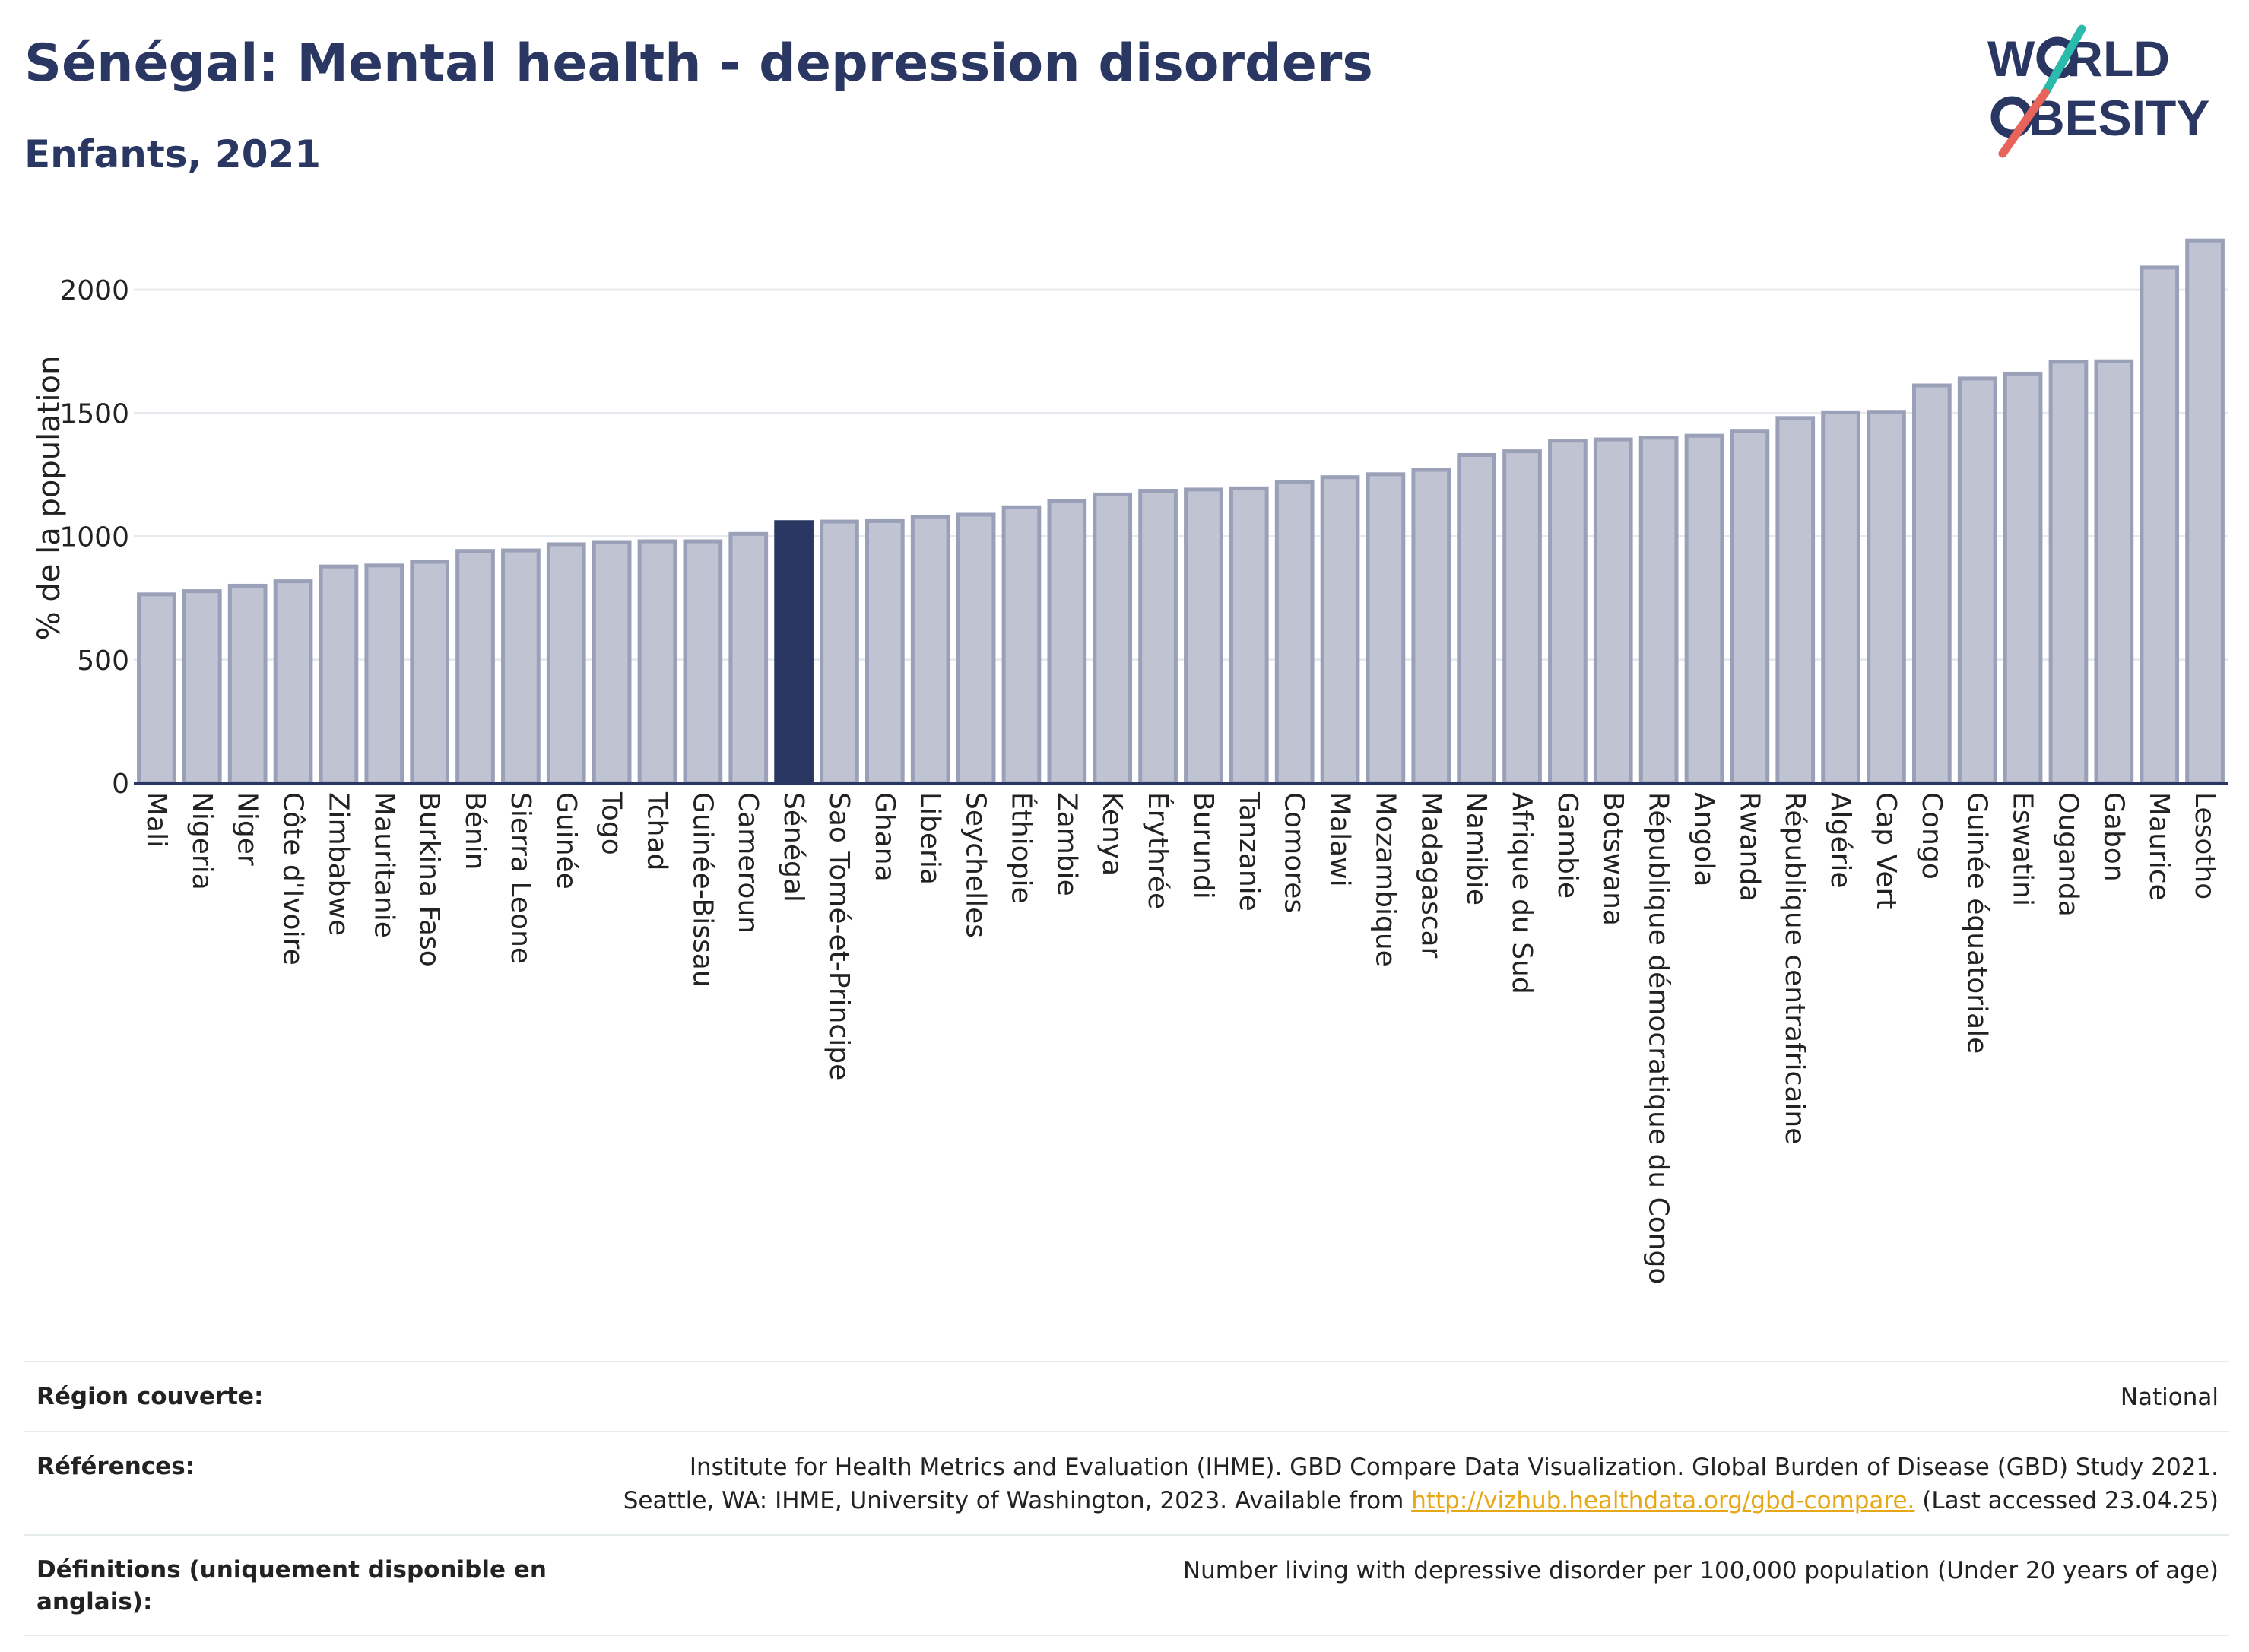  Describe the element at coordinates (94, 290) in the screenshot. I see `y-tick-label: 2000` at that location.